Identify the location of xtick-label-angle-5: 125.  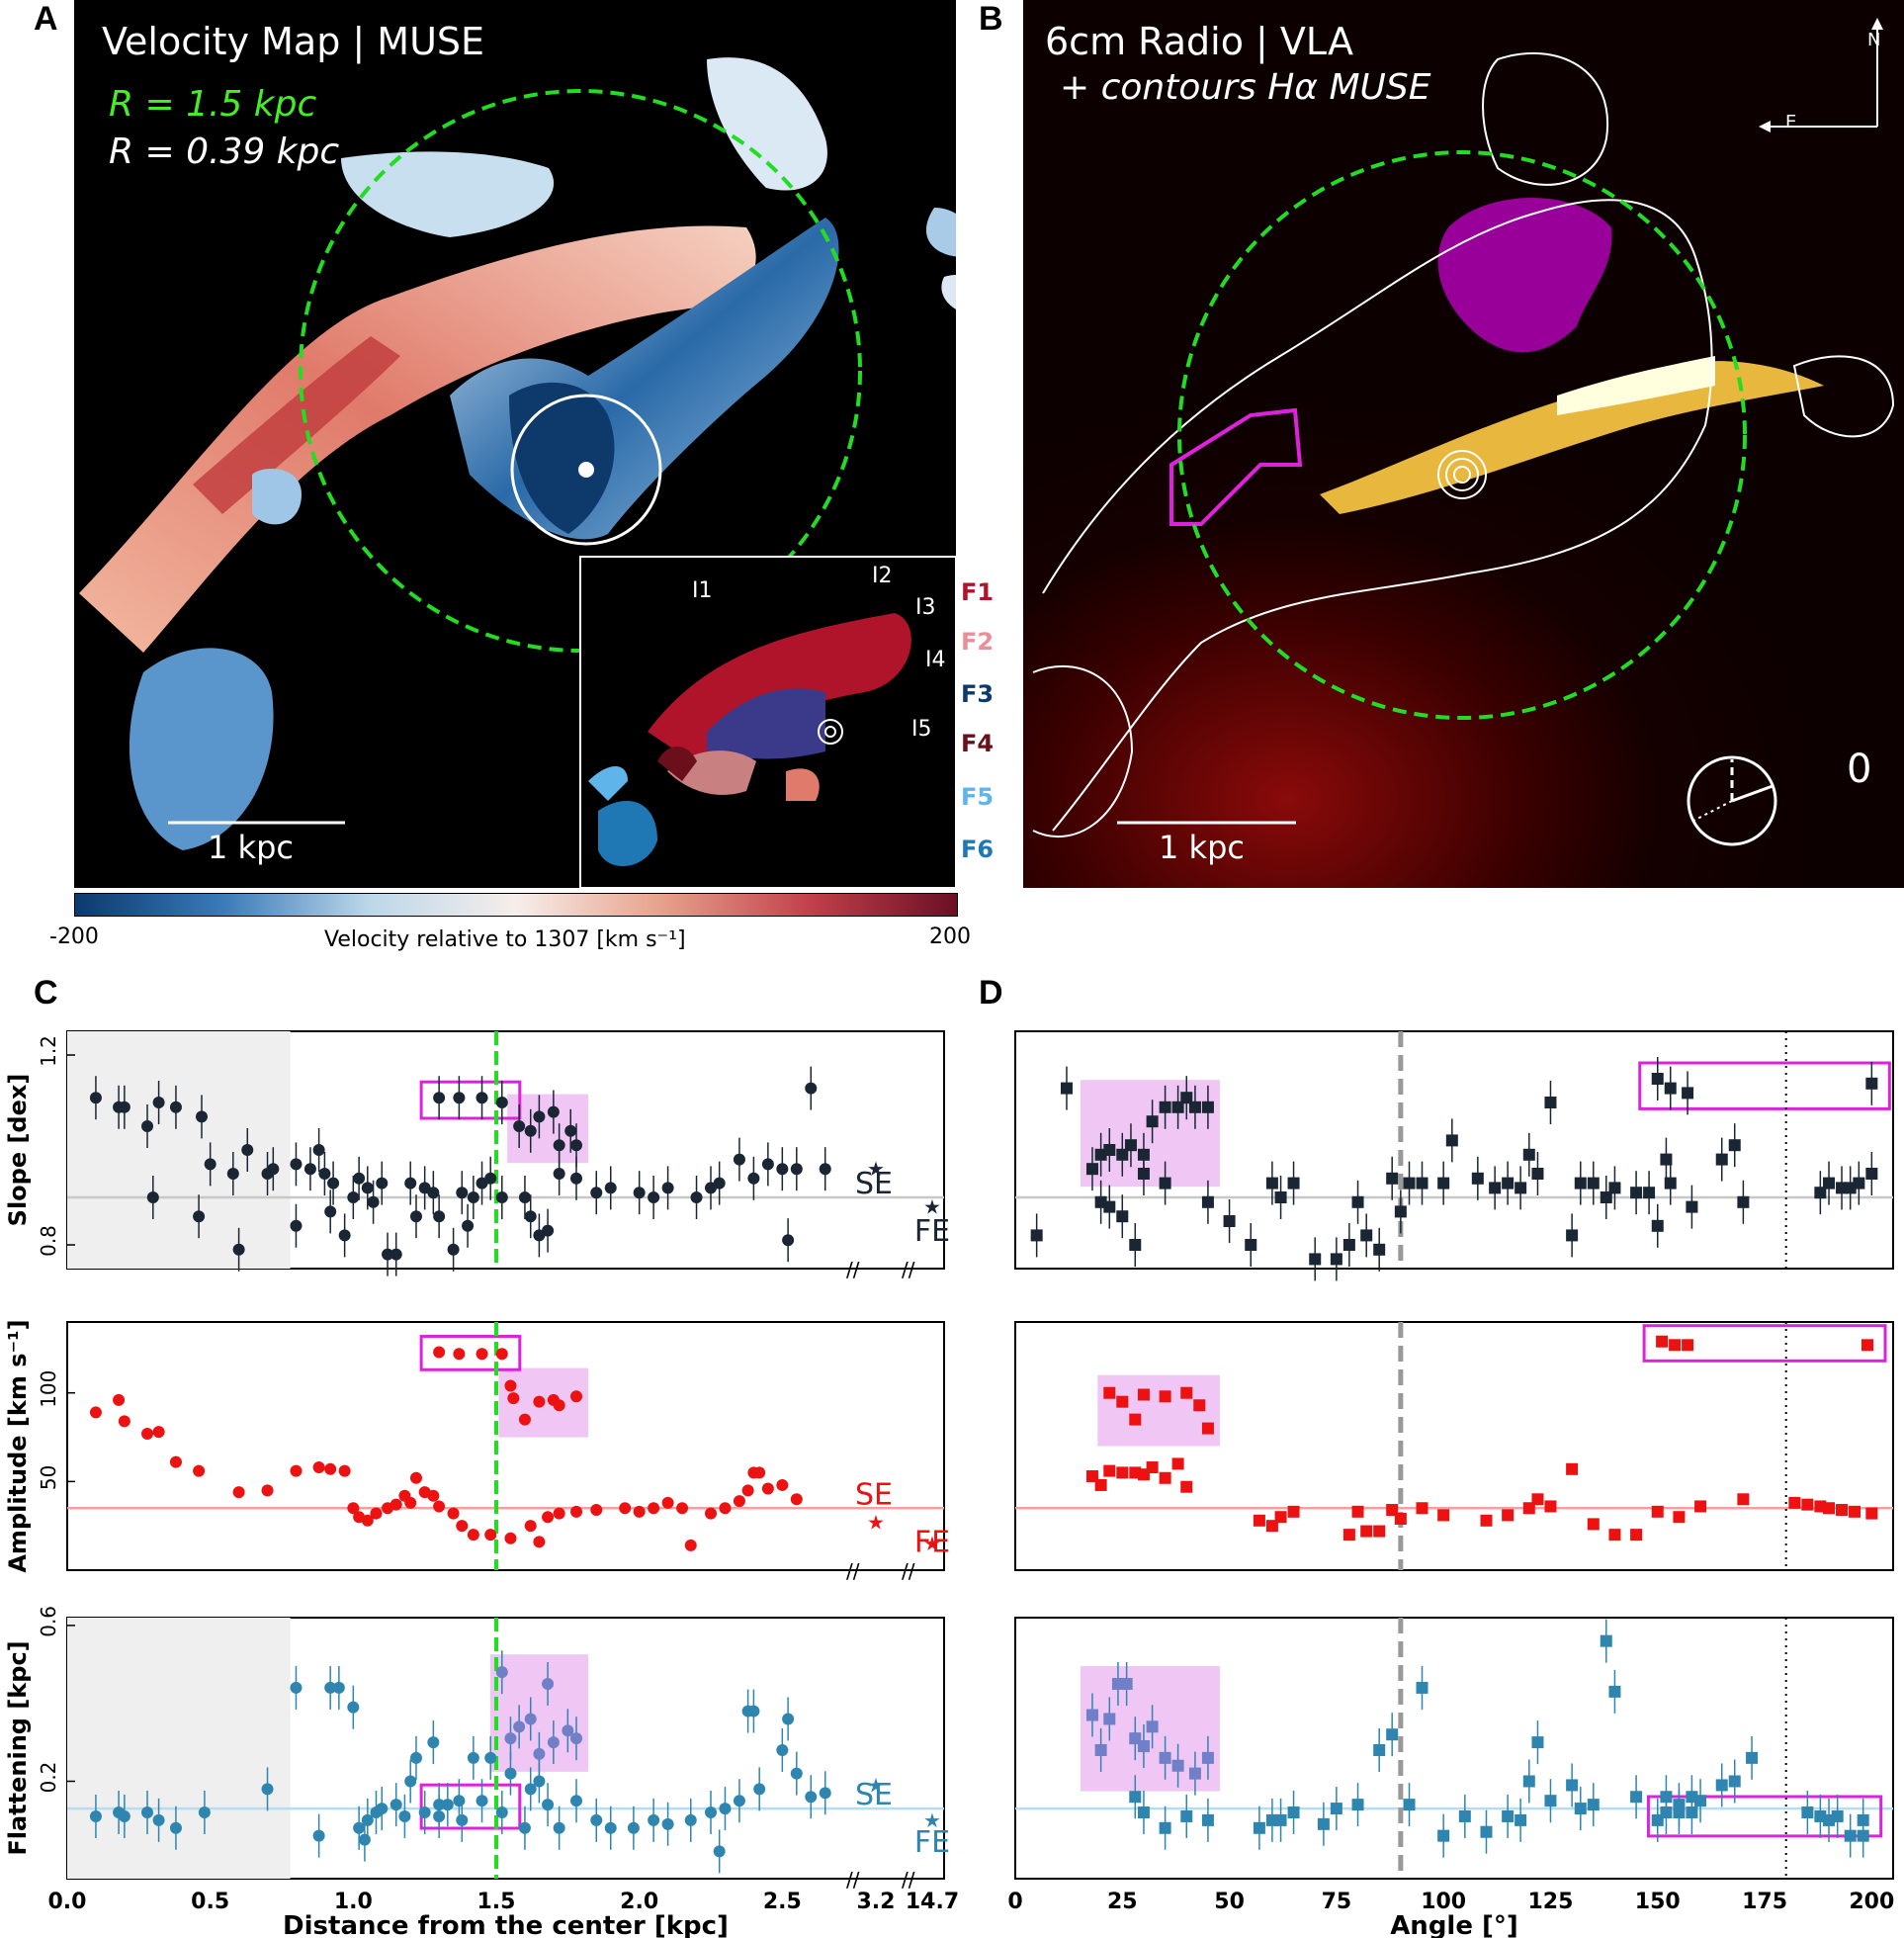
(1550, 1902).